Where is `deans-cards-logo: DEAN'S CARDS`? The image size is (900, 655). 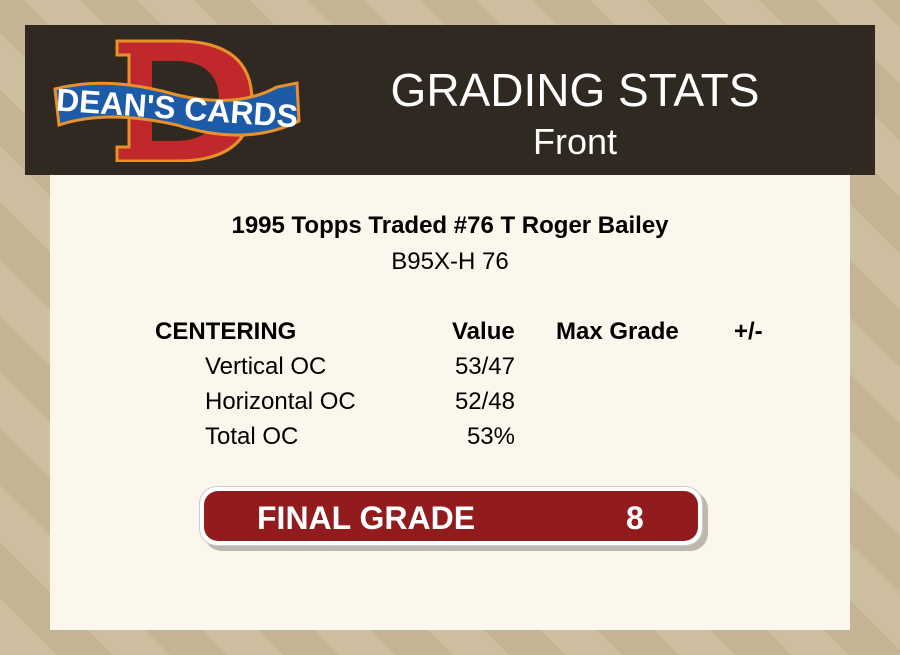
deans-cards-logo: DEAN'S CARDS is located at coordinates (177, 100).